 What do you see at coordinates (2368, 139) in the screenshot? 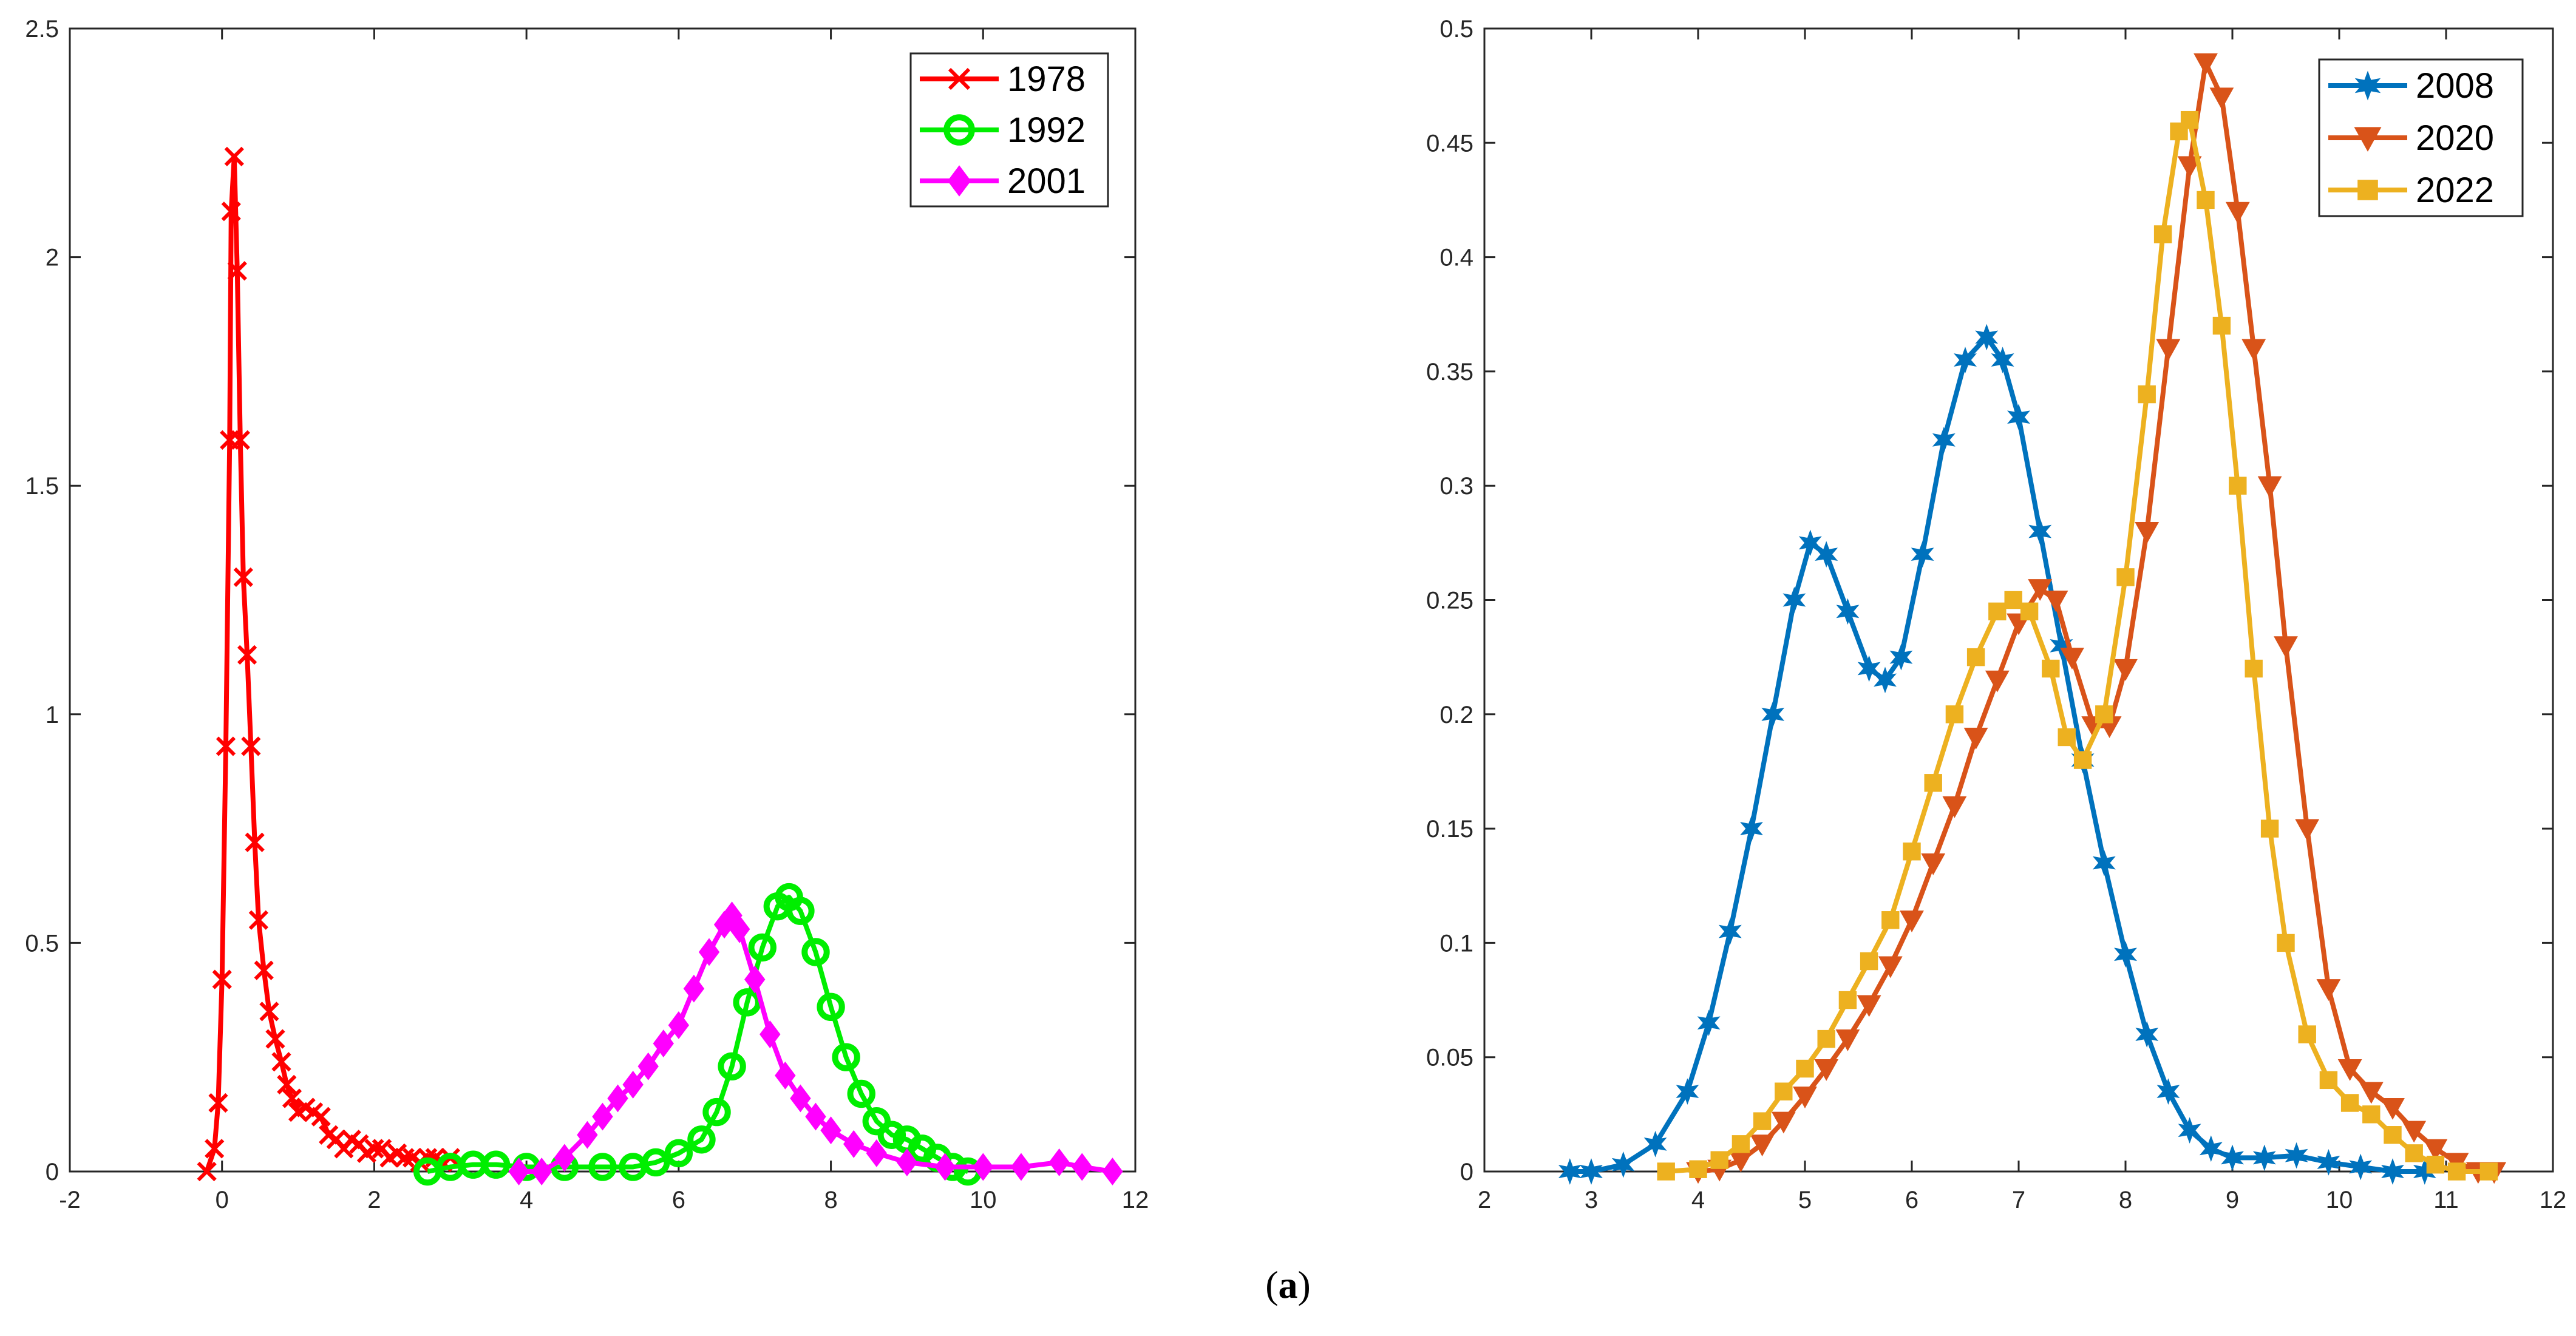
I see `legend-marker-2020-point` at bounding box center [2368, 139].